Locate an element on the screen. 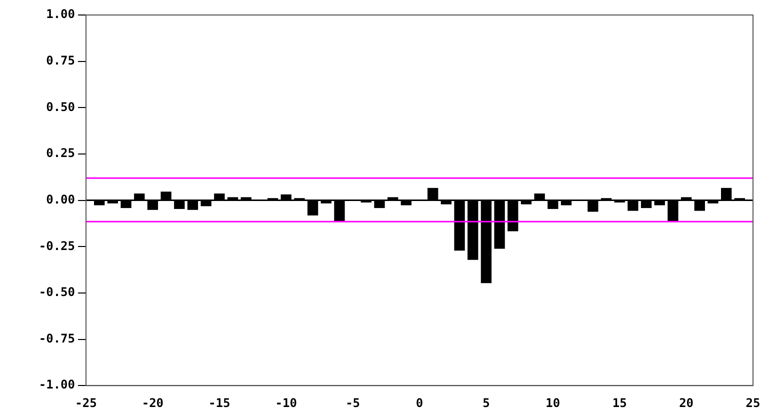  x-tick-label: 5 is located at coordinates (486, 403).